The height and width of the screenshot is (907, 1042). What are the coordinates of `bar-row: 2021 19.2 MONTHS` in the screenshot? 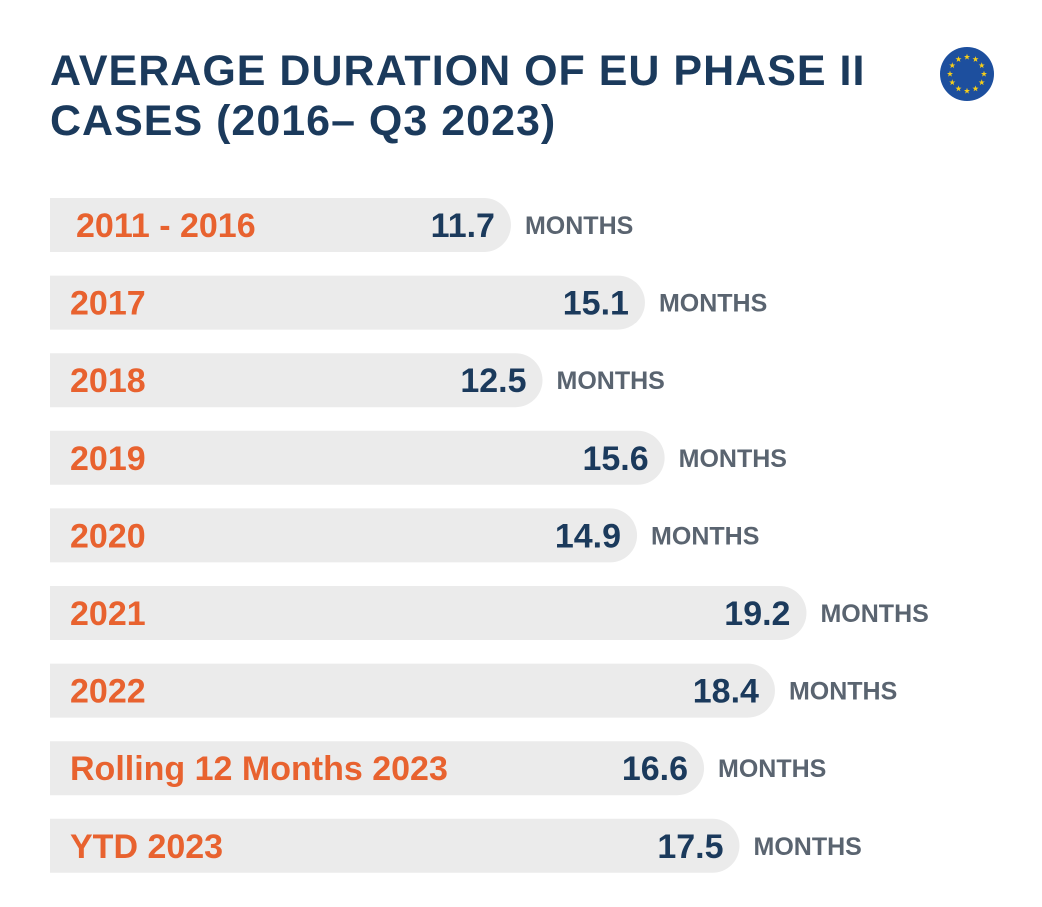 It's located at (489, 613).